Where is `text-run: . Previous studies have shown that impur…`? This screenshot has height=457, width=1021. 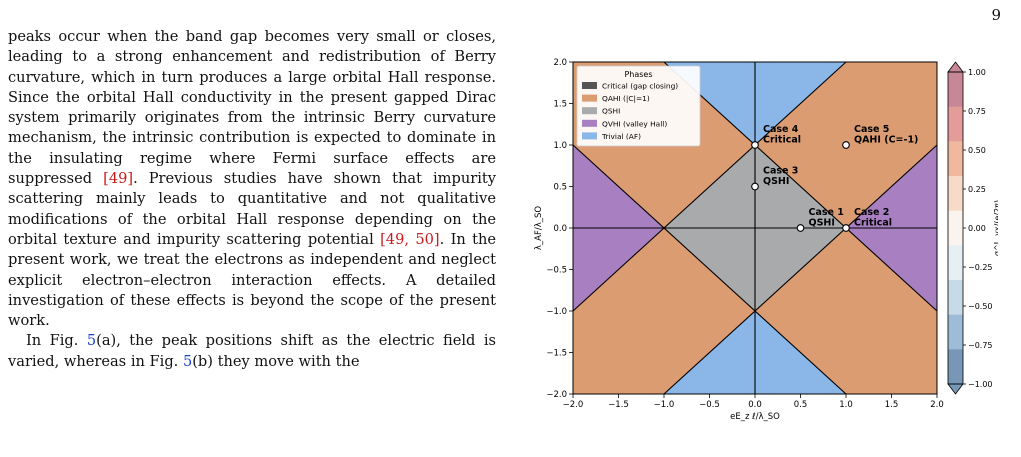
text-run: . Previous studies have shown that impur… is located at coordinates (252, 209).